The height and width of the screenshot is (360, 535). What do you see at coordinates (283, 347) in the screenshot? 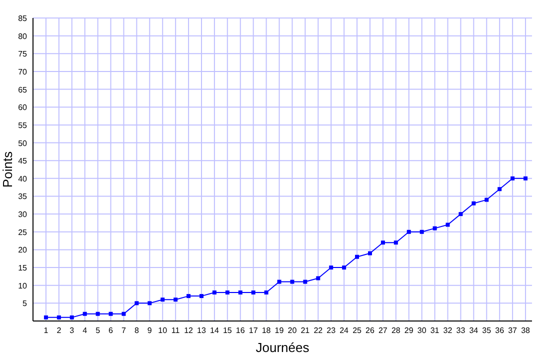
I see `x-axis-title: Journées` at bounding box center [283, 347].